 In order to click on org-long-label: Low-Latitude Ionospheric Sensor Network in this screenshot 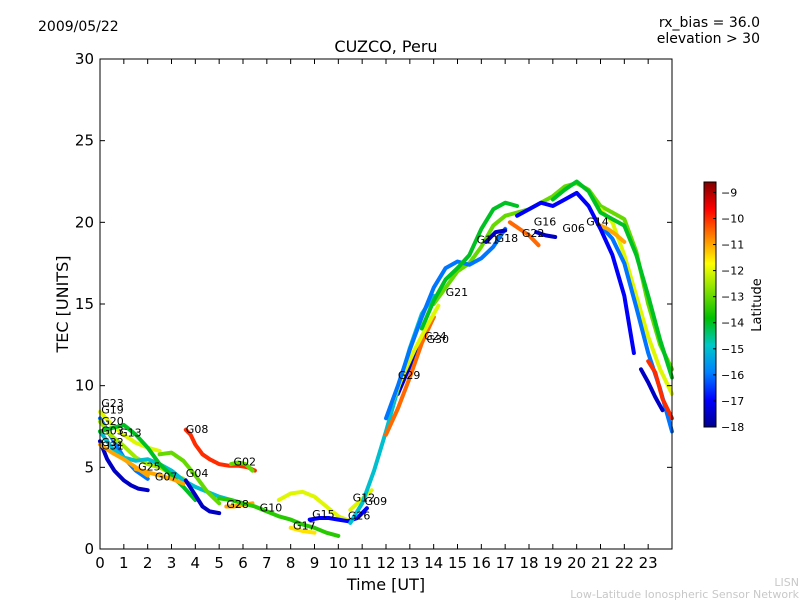, I will do `click(684, 594)`.